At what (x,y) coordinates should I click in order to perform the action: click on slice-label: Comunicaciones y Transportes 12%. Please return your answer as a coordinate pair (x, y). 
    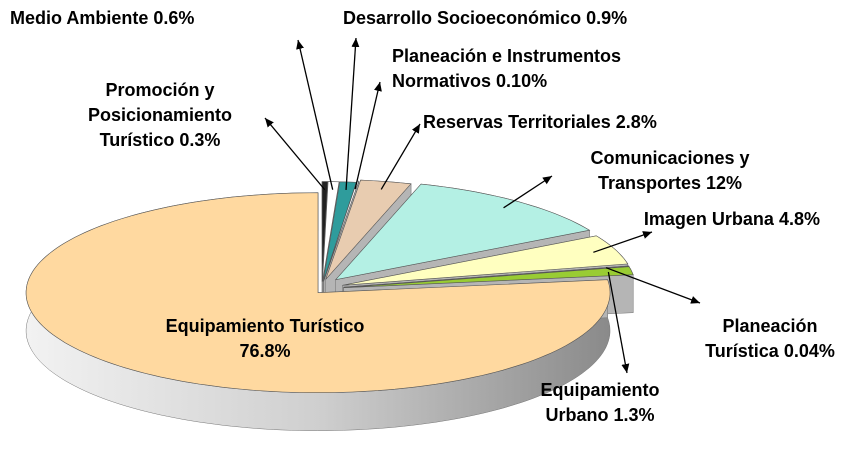
    Looking at the image, I should click on (670, 171).